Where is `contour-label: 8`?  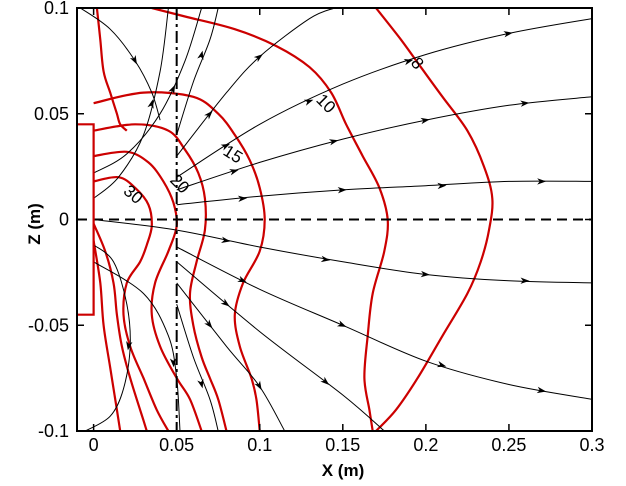 contour-label: 8 is located at coordinates (417, 63).